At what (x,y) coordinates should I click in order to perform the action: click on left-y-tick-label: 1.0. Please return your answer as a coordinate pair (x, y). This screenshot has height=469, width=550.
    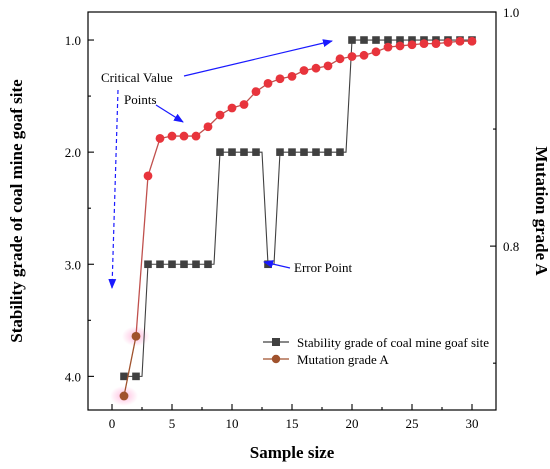
    Looking at the image, I should click on (73, 40).